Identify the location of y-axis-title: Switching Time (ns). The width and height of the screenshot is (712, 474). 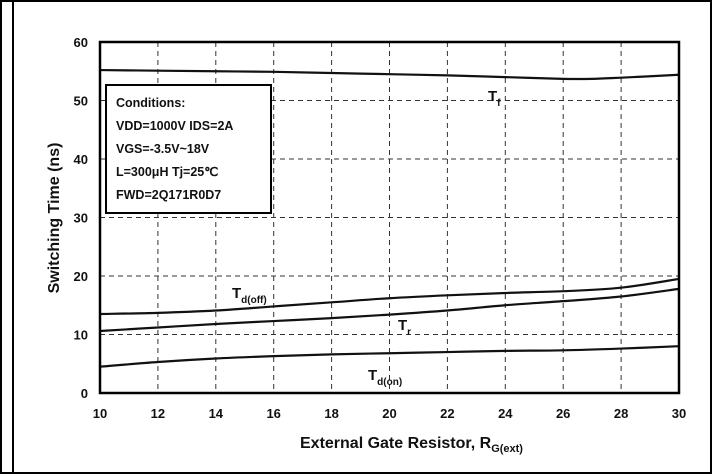
(54, 218).